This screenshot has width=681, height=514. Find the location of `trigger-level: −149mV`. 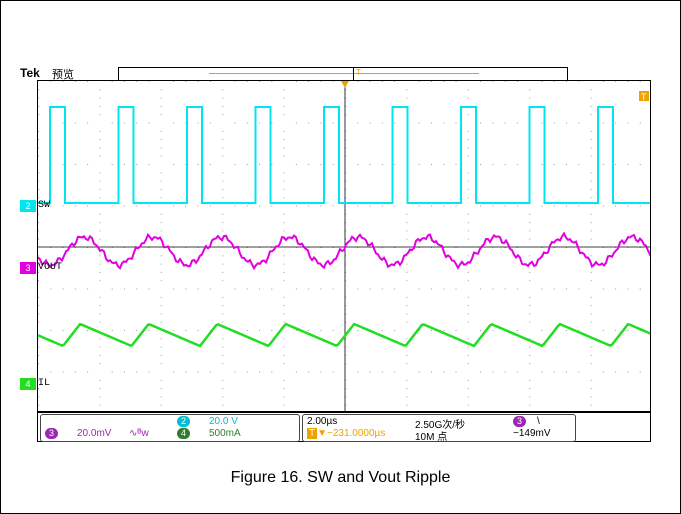

trigger-level: −149mV is located at coordinates (532, 433).